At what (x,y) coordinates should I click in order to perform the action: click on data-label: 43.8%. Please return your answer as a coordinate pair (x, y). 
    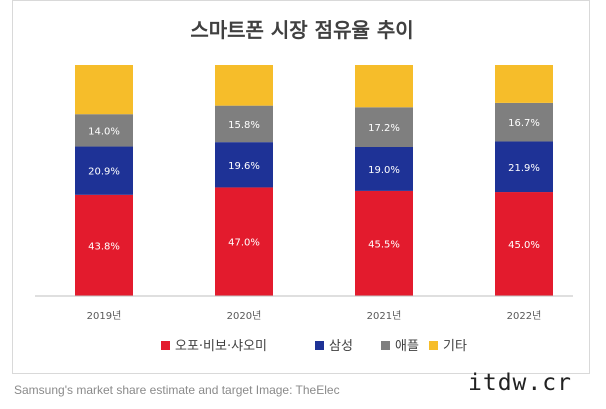
    Looking at the image, I should click on (104, 246).